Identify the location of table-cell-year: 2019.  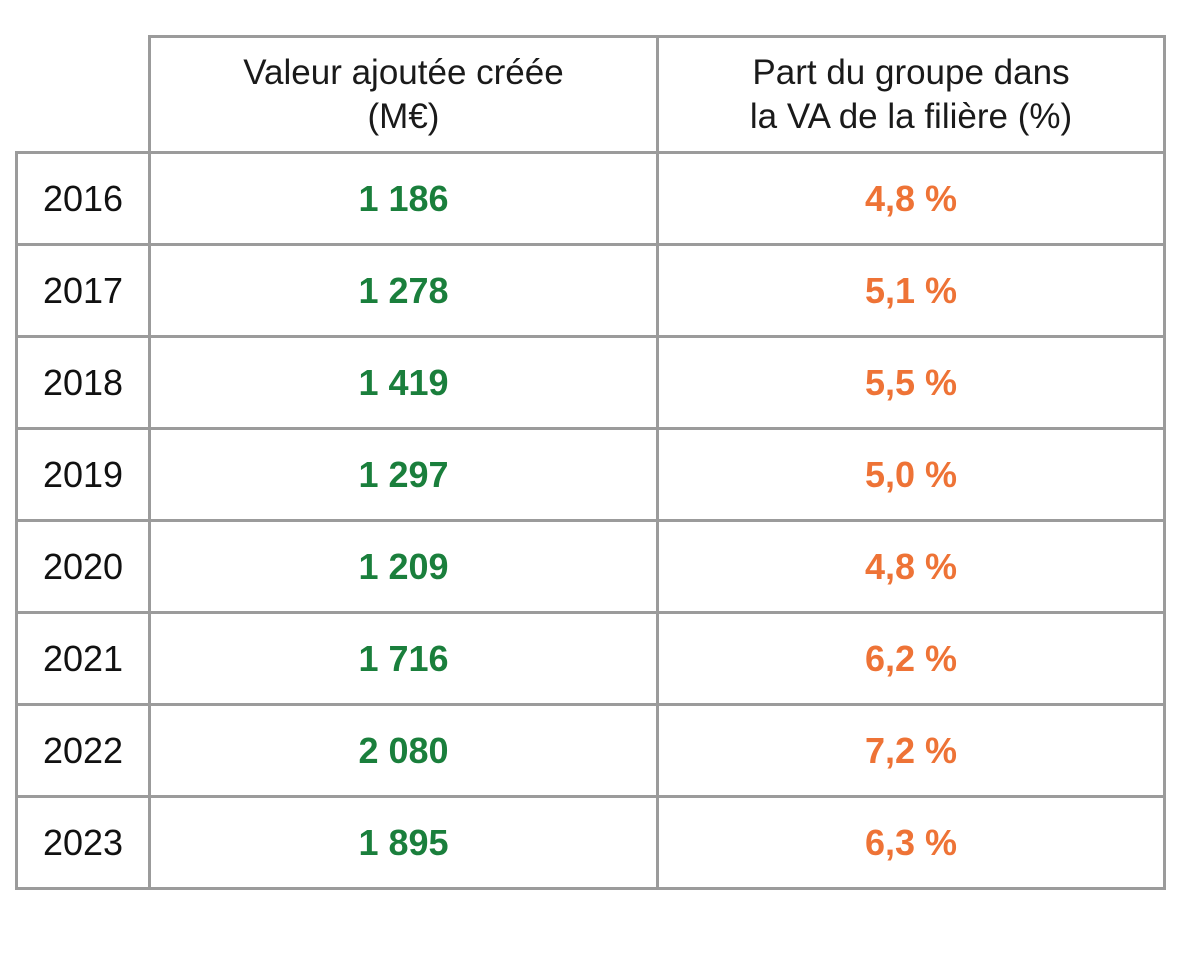
(83, 474).